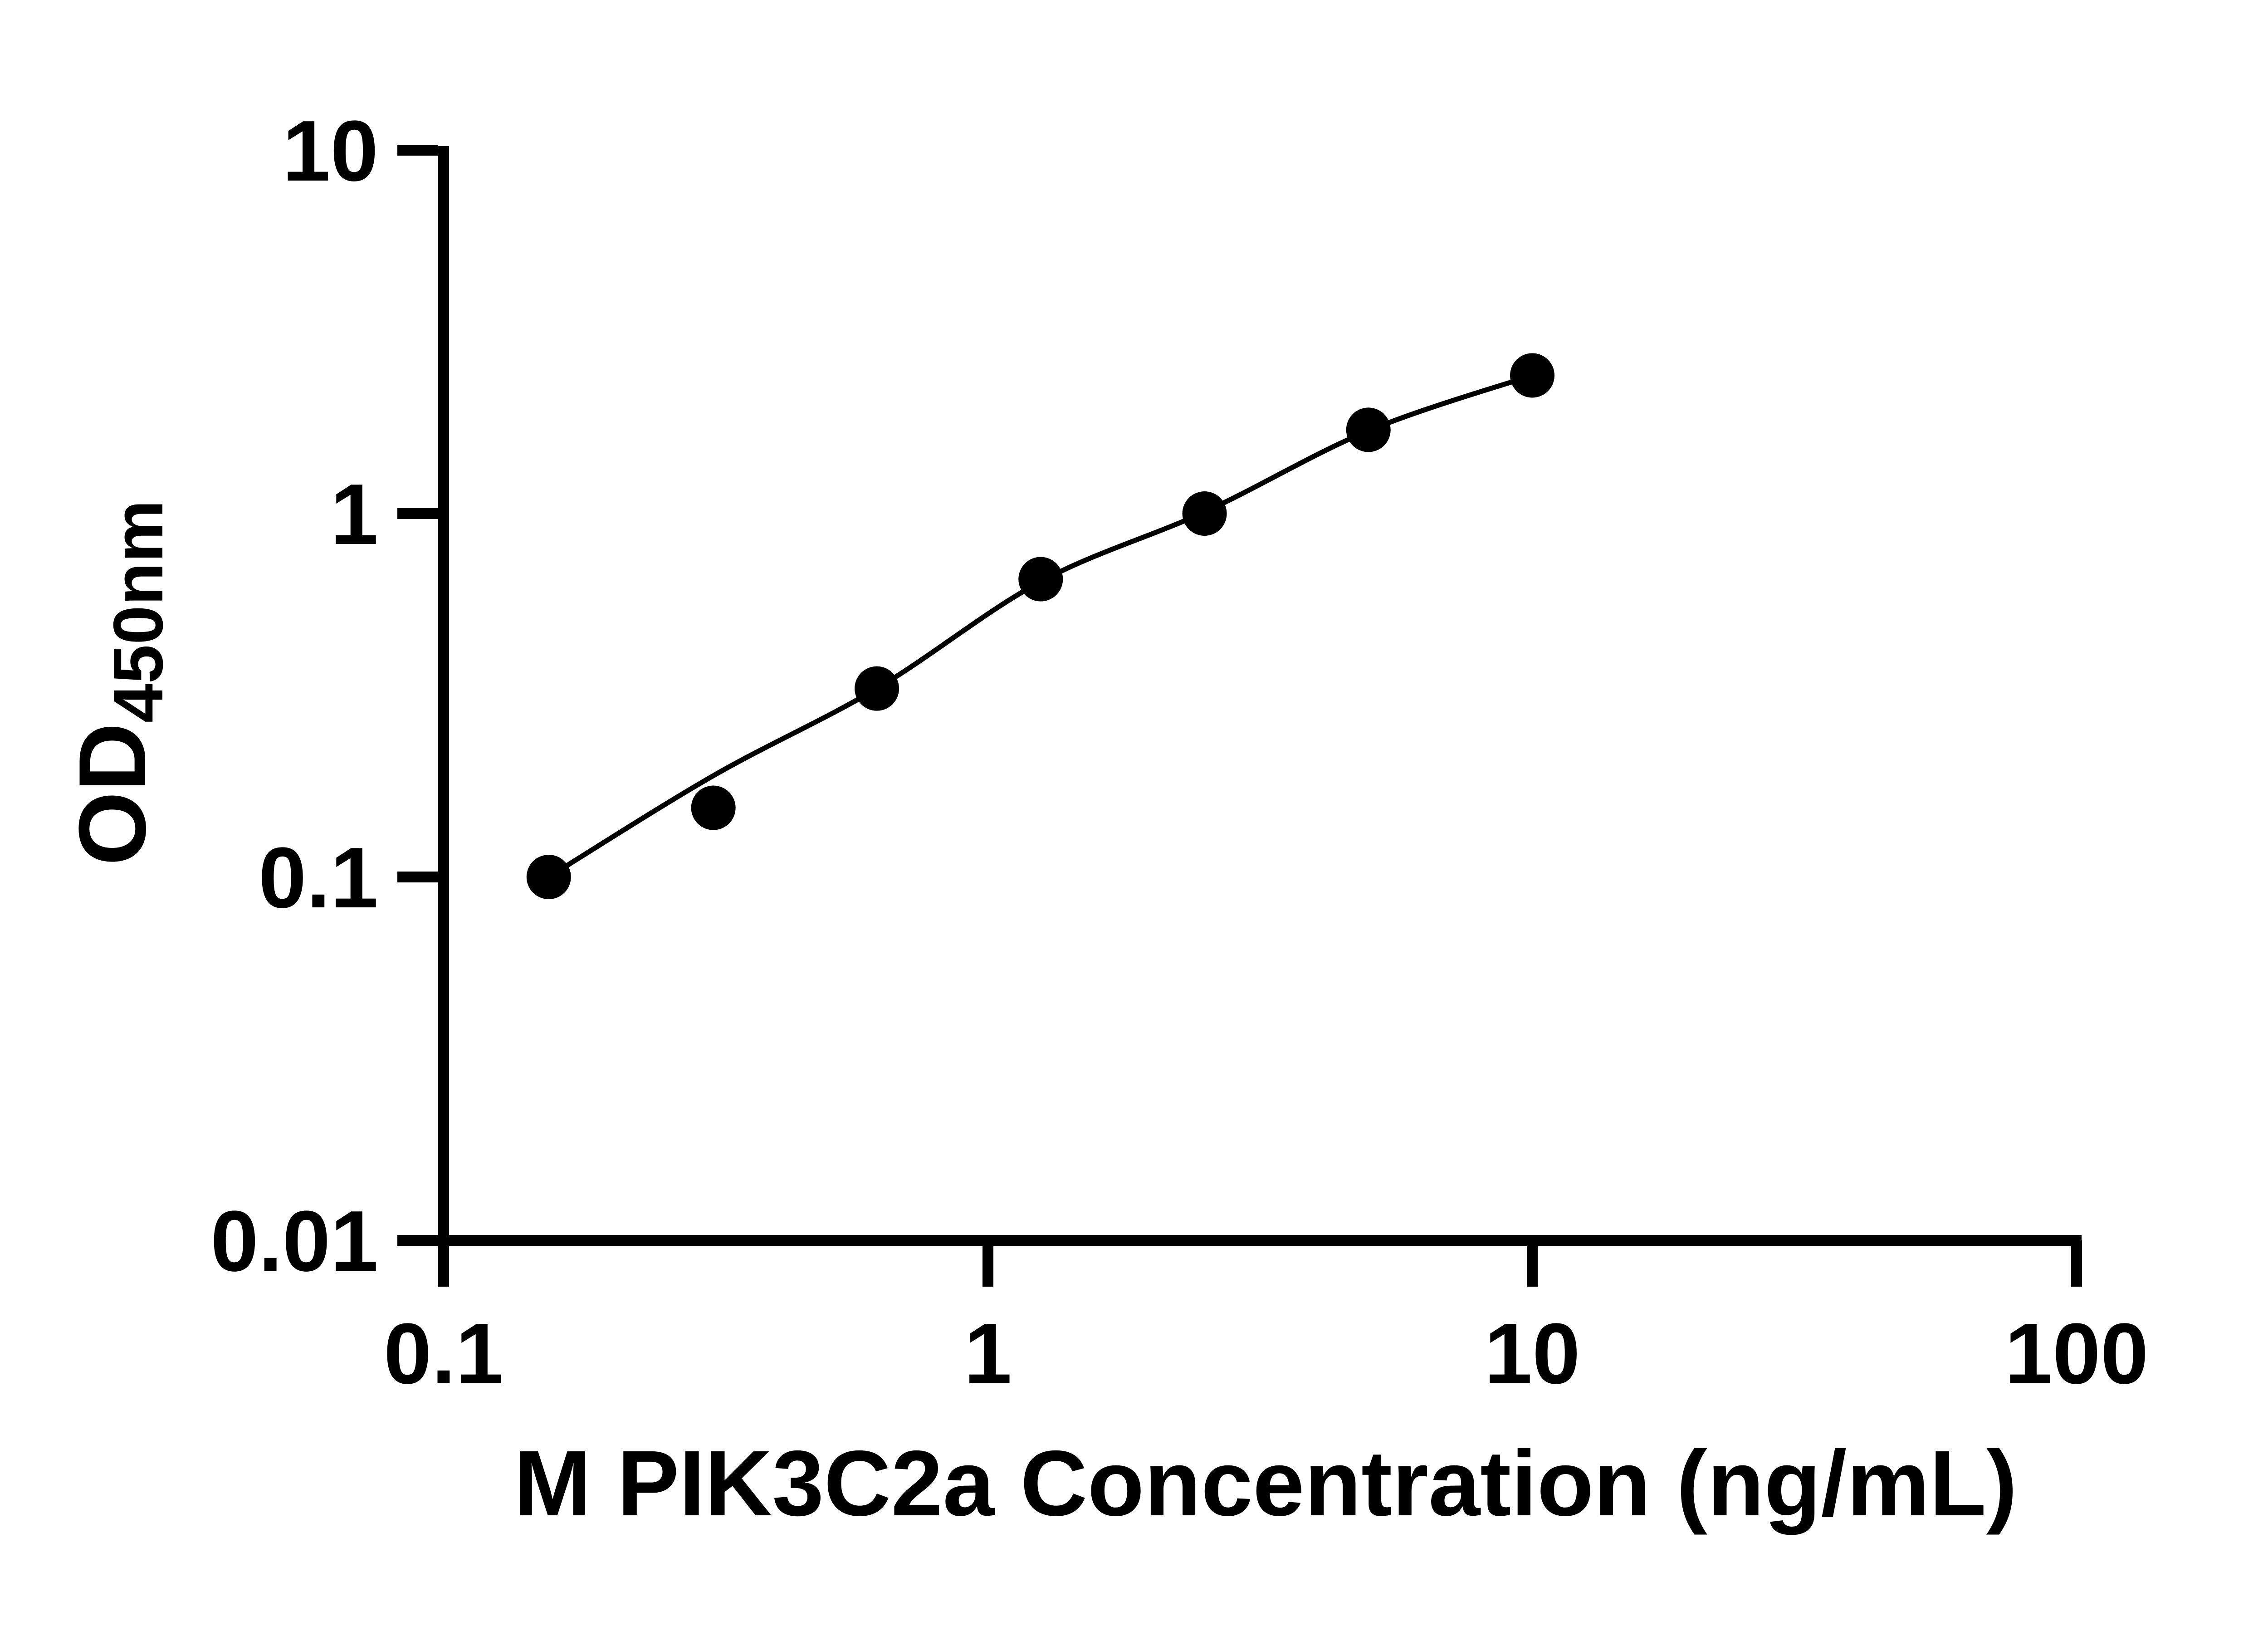  I want to click on y-tick-label: 10, so click(331, 151).